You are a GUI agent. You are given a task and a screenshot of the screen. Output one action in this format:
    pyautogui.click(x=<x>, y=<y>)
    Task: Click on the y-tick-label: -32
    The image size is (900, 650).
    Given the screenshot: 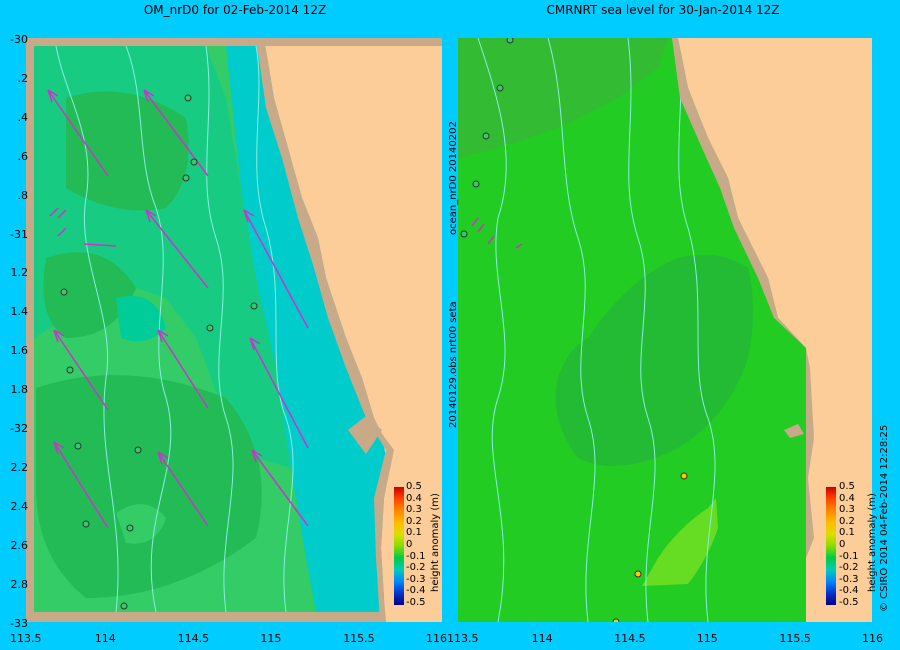 What is the action you would take?
    pyautogui.click(x=19, y=428)
    